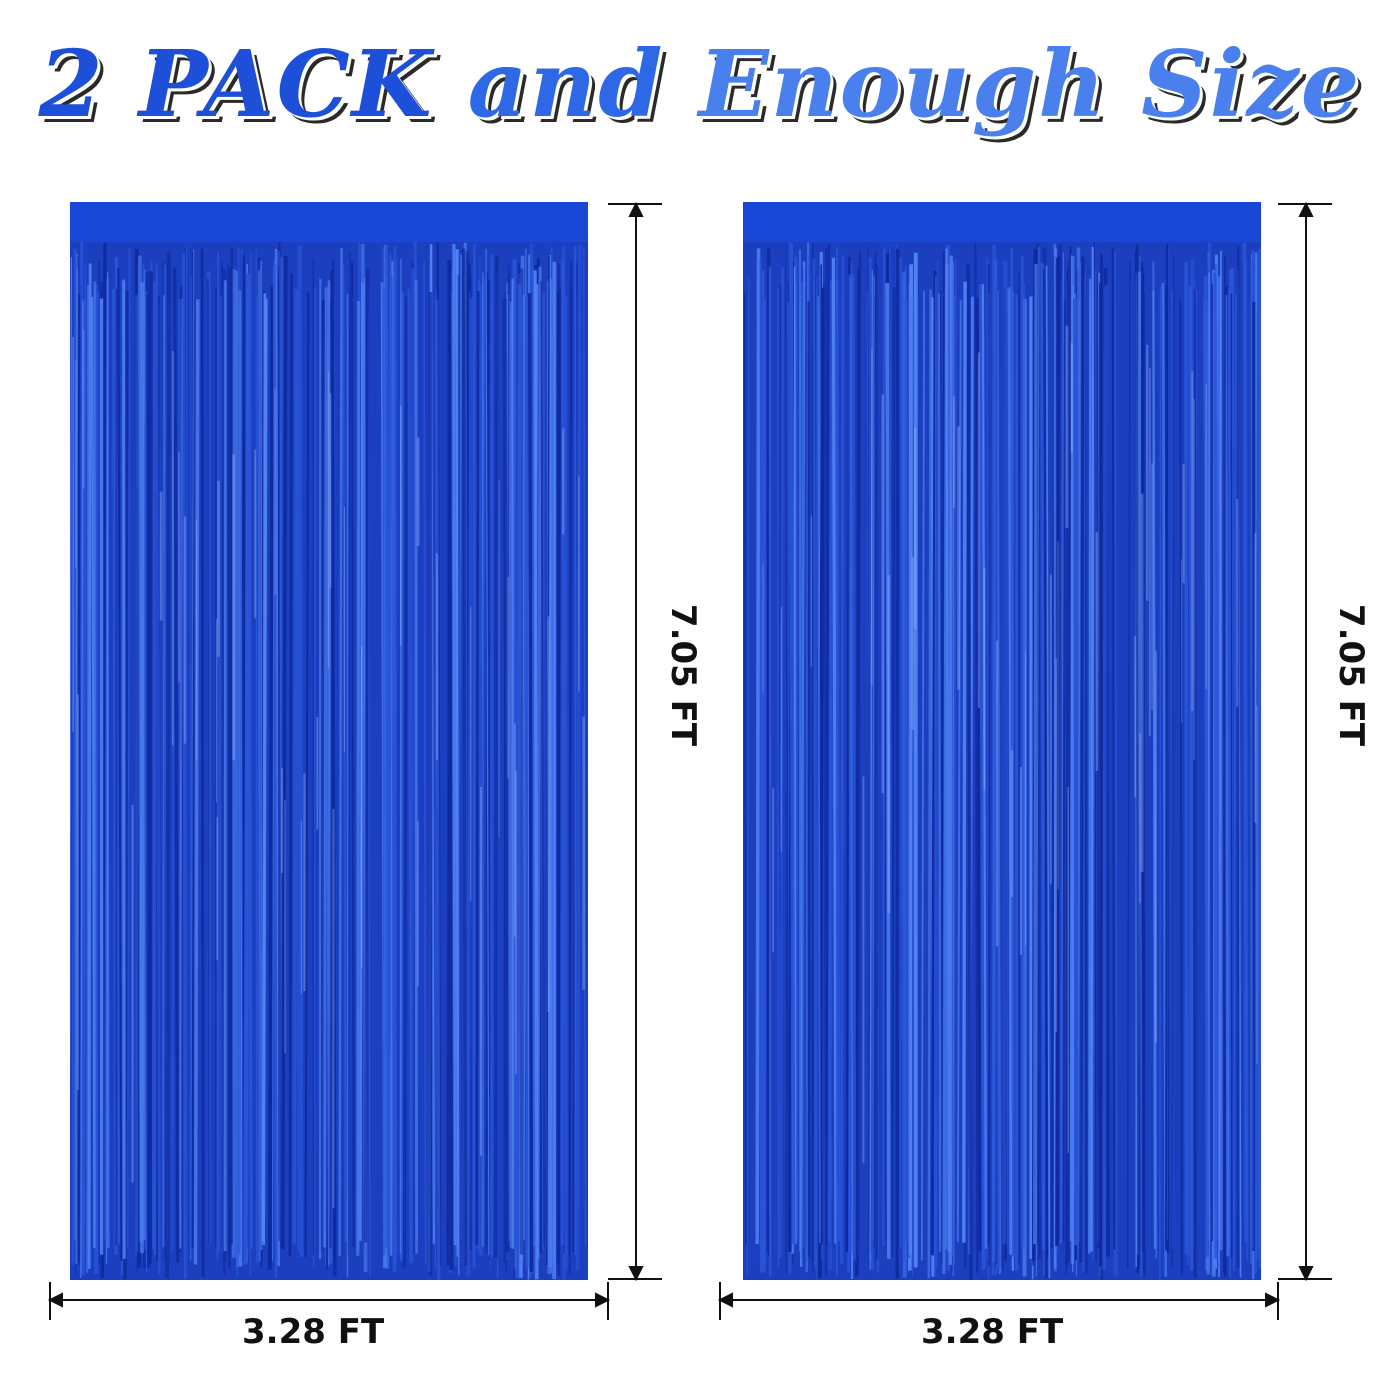 The width and height of the screenshot is (1400, 1400). Describe the element at coordinates (566, 84) in the screenshot. I see `headline-part-and: and` at that location.